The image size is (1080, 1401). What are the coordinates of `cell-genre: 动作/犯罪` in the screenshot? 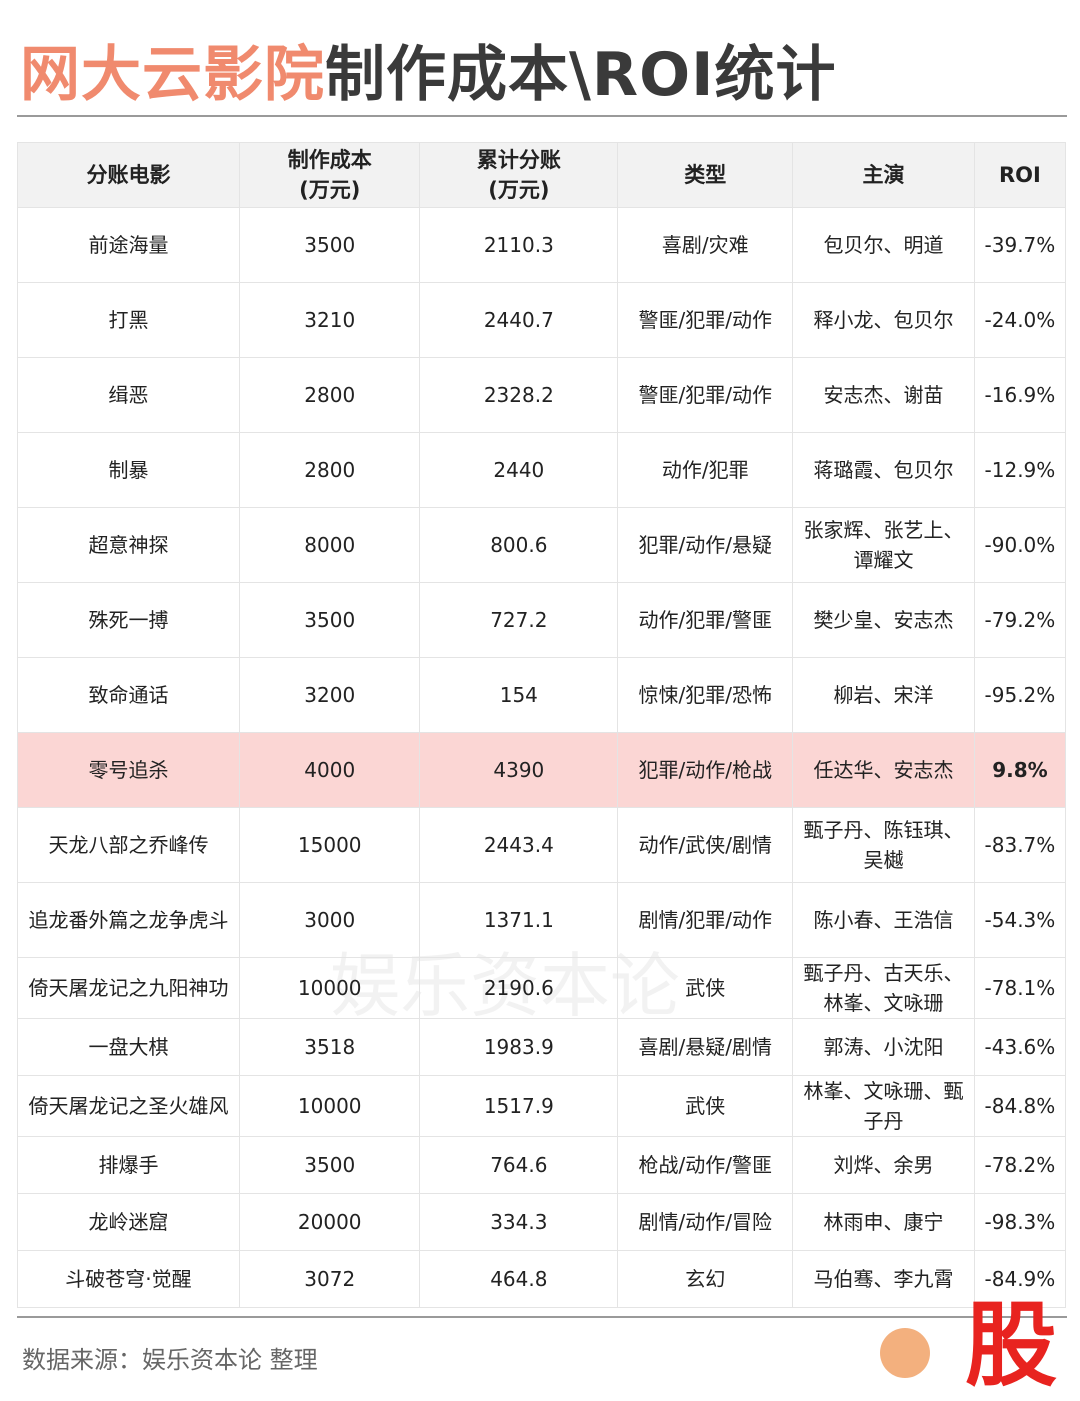 It's located at (705, 470).